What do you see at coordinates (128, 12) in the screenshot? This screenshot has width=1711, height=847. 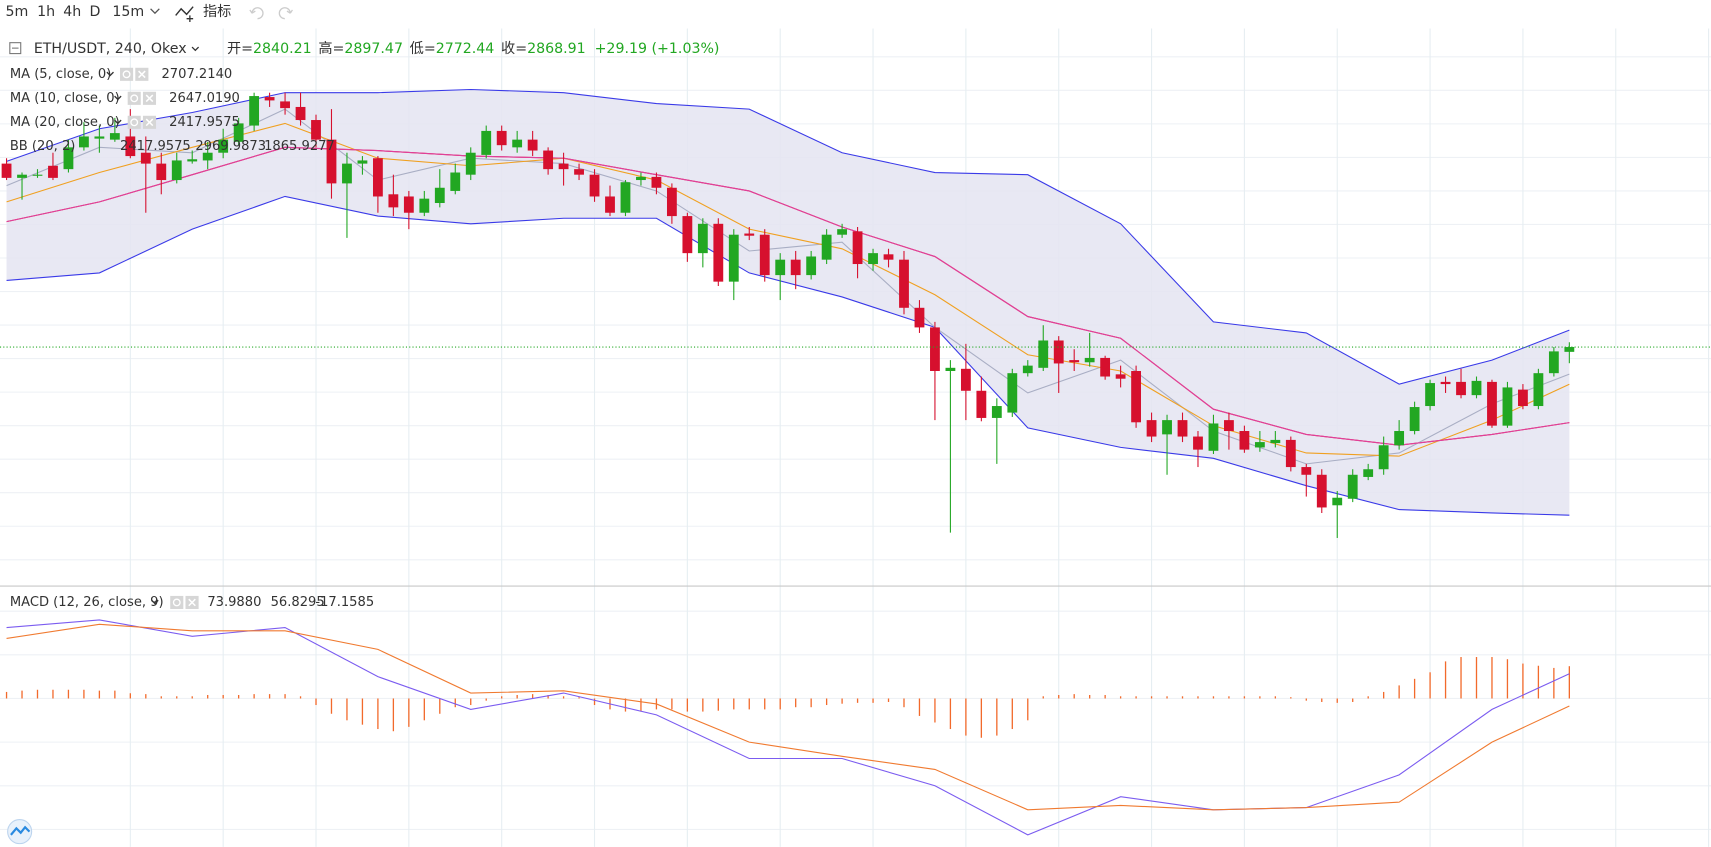 I see `interval-button: 15m` at bounding box center [128, 12].